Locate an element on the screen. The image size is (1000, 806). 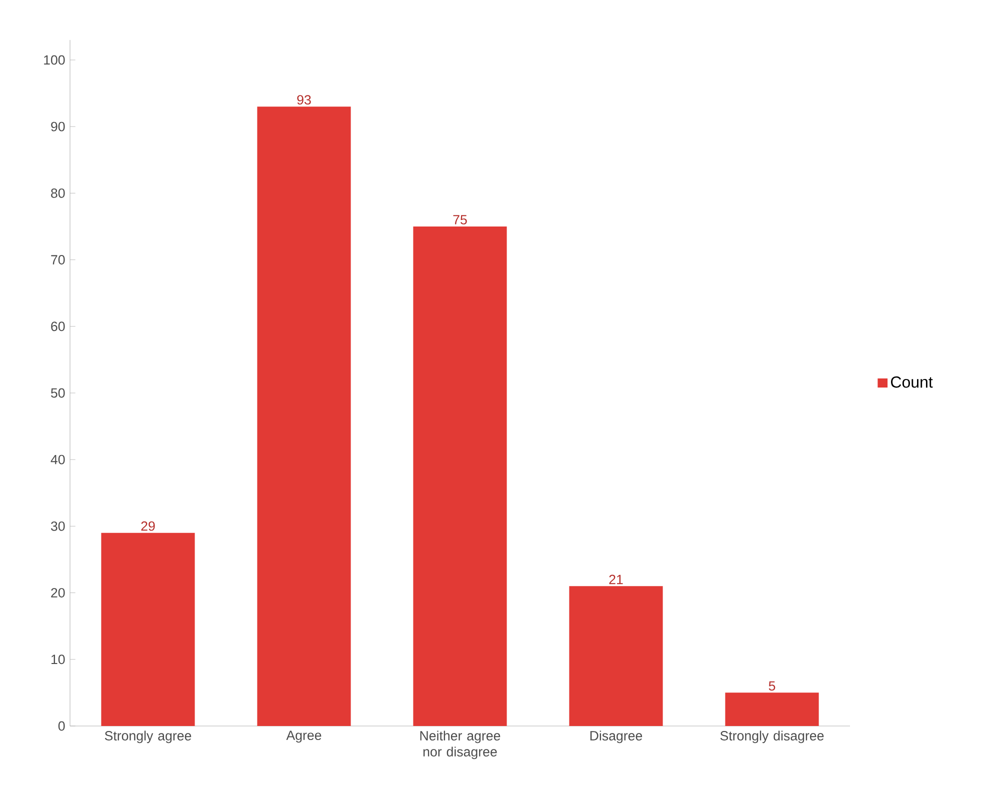
y-tick-label: 20 is located at coordinates (58, 593).